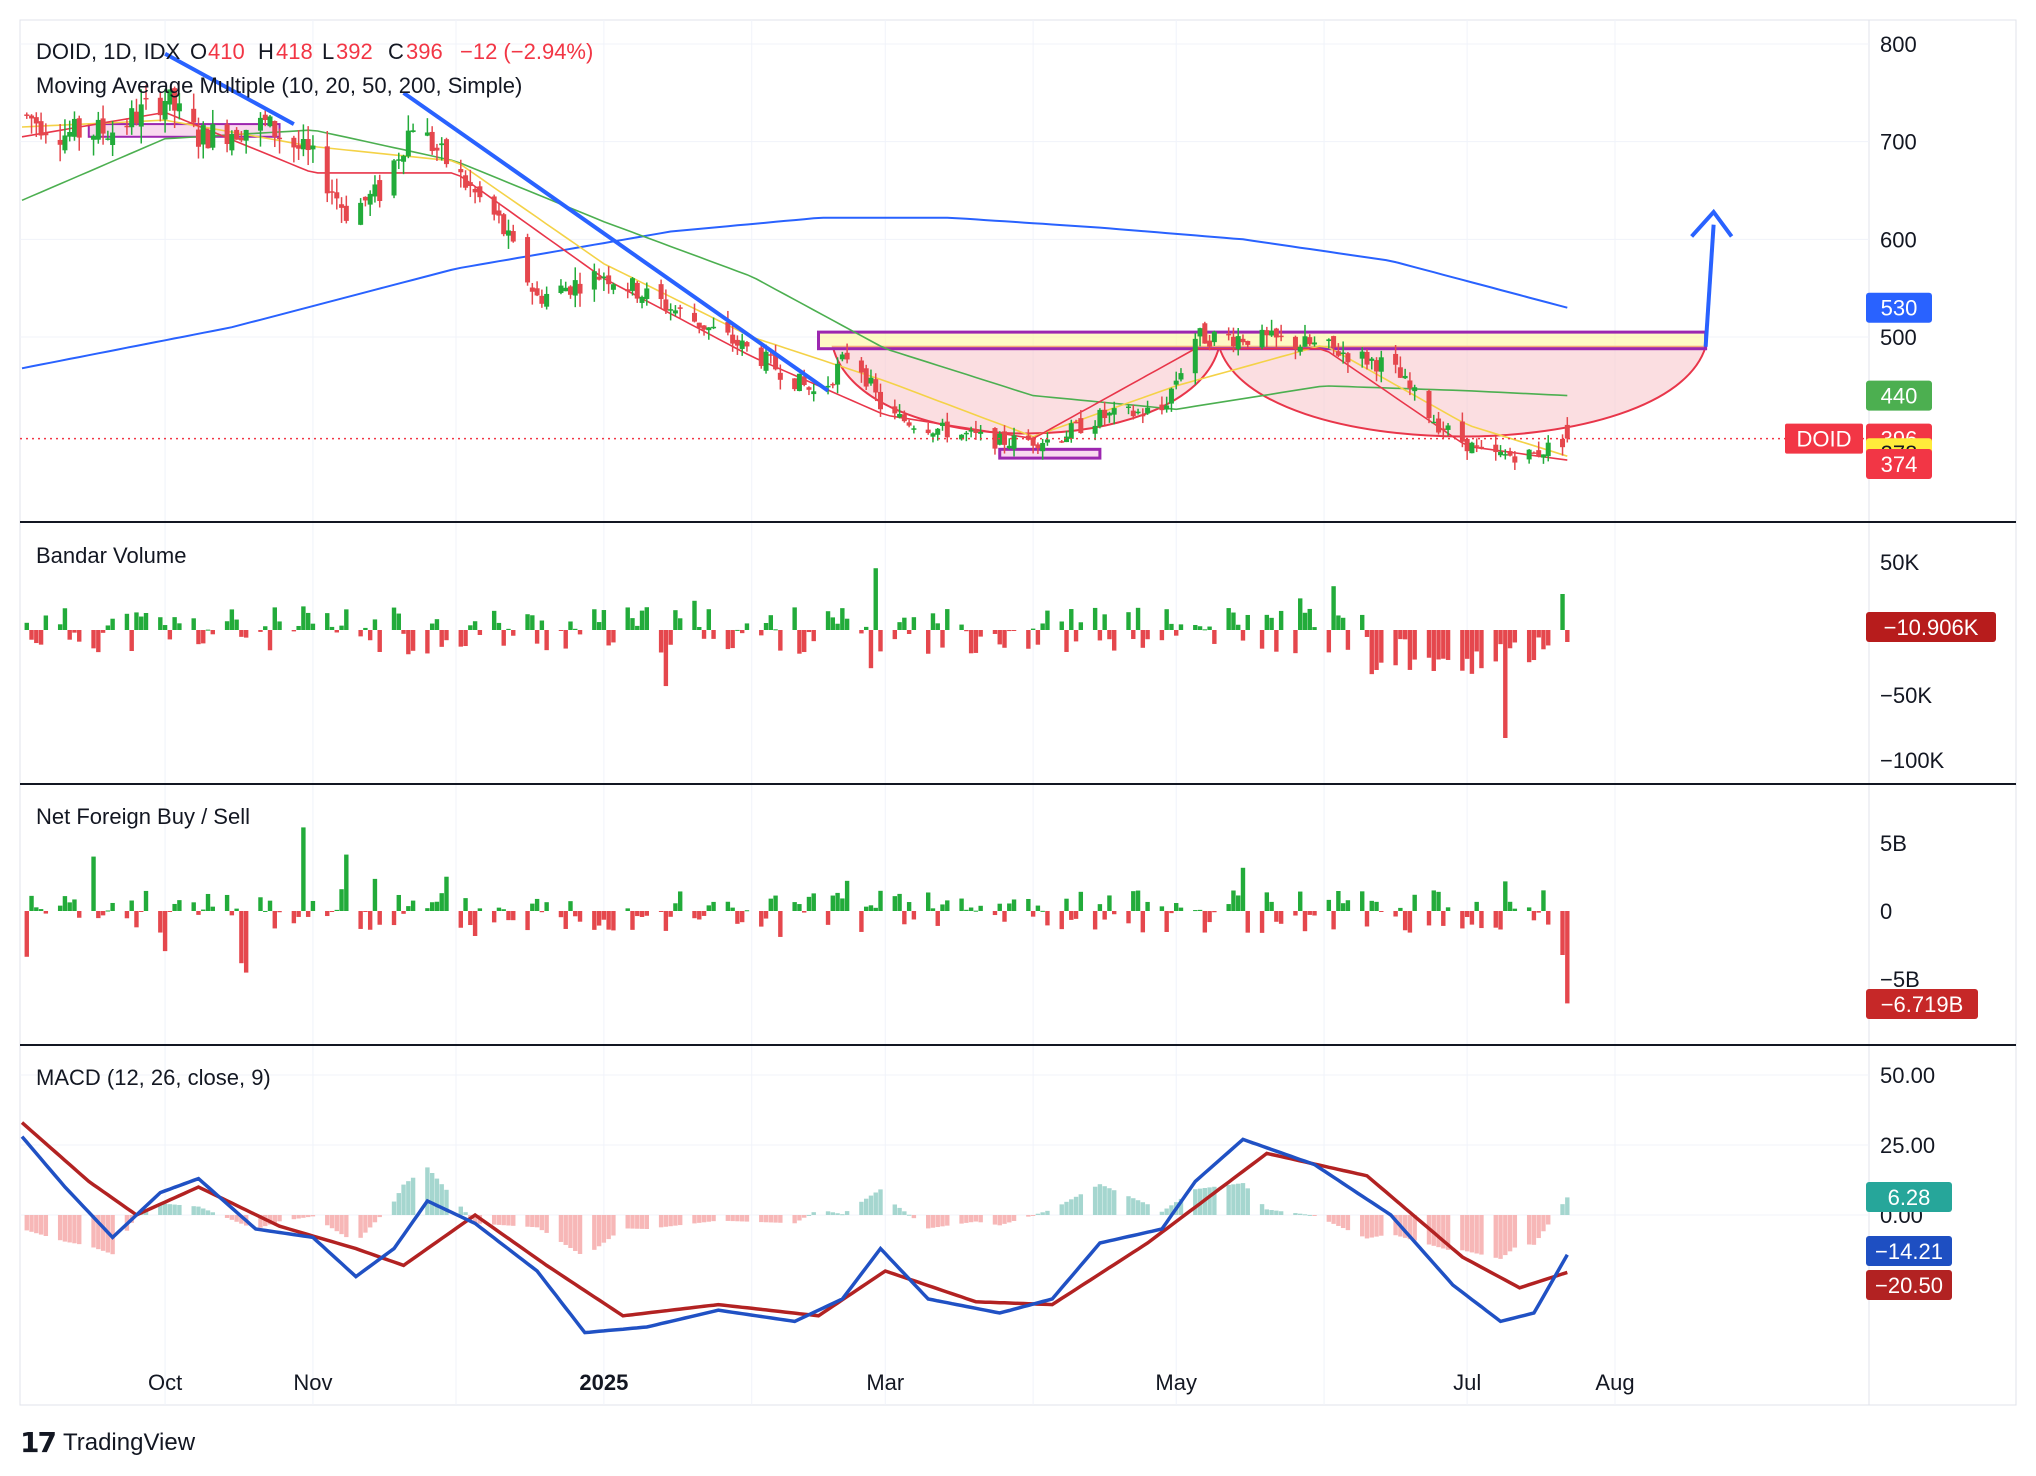 This screenshot has width=2036, height=1476. What do you see at coordinates (1898, 191) in the screenshot?
I see `price-axis: 800 700 600 500` at bounding box center [1898, 191].